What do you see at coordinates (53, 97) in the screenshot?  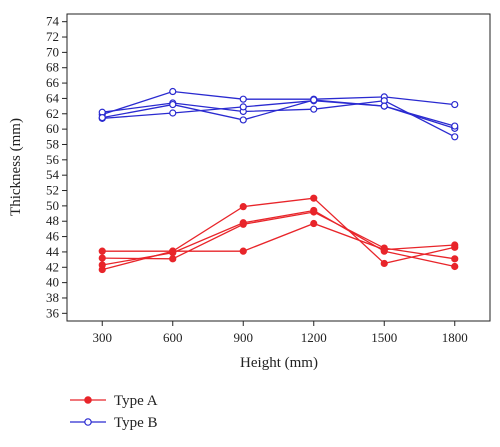 I see `y-tick-label: 64` at bounding box center [53, 97].